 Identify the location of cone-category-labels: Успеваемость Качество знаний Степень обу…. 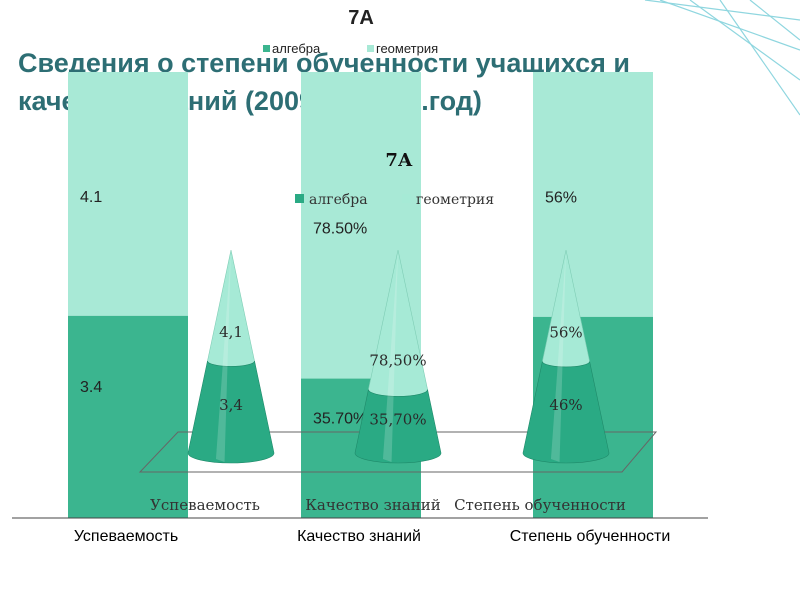
(388, 505).